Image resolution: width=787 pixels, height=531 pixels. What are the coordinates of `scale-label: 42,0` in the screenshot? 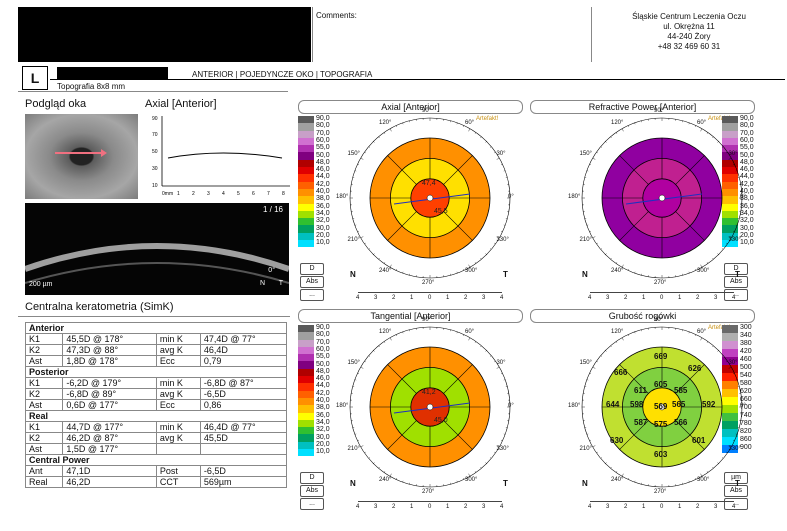 It's located at (323, 184).